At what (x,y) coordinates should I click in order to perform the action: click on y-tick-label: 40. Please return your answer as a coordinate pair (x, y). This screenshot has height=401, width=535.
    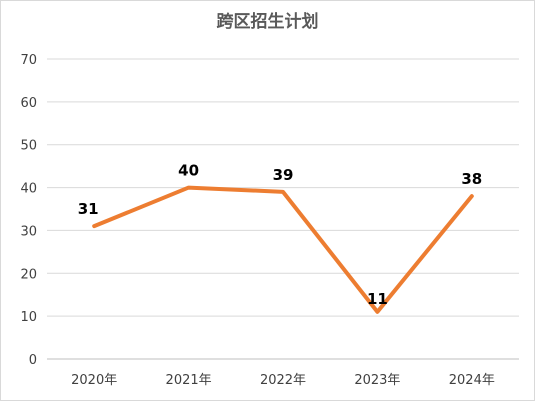
    Looking at the image, I should click on (28, 189).